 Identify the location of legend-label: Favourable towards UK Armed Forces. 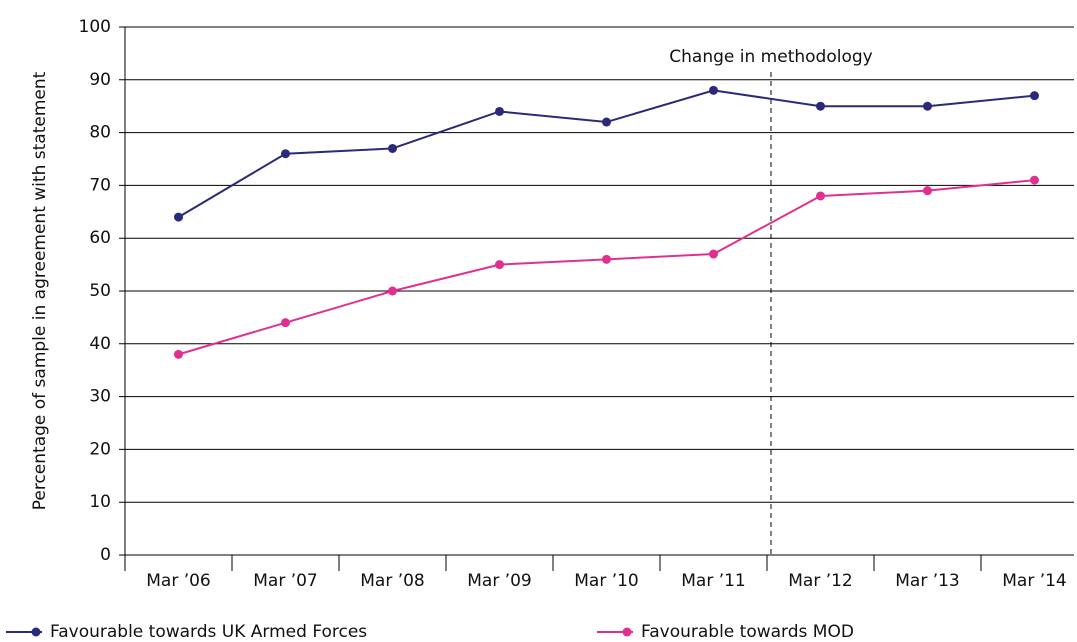
(208, 632).